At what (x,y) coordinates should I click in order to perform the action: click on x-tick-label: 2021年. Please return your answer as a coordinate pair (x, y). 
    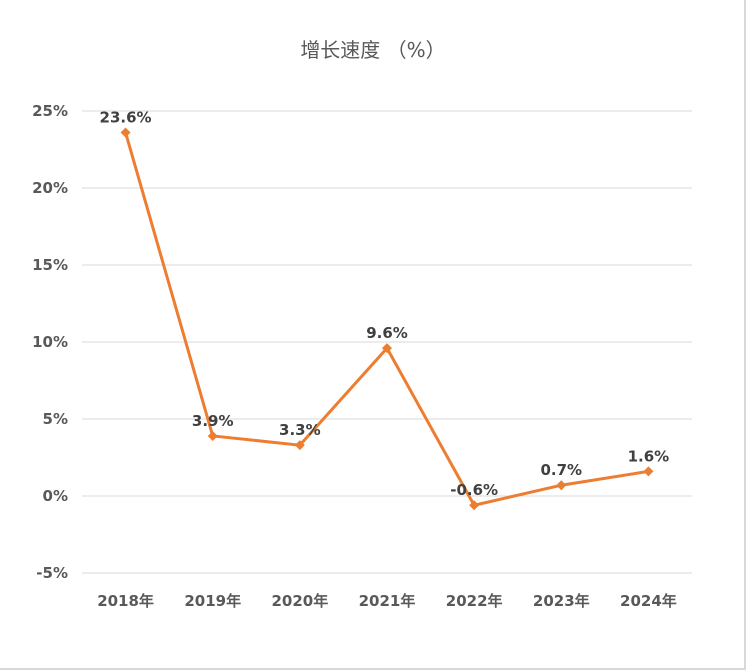
    Looking at the image, I should click on (387, 601).